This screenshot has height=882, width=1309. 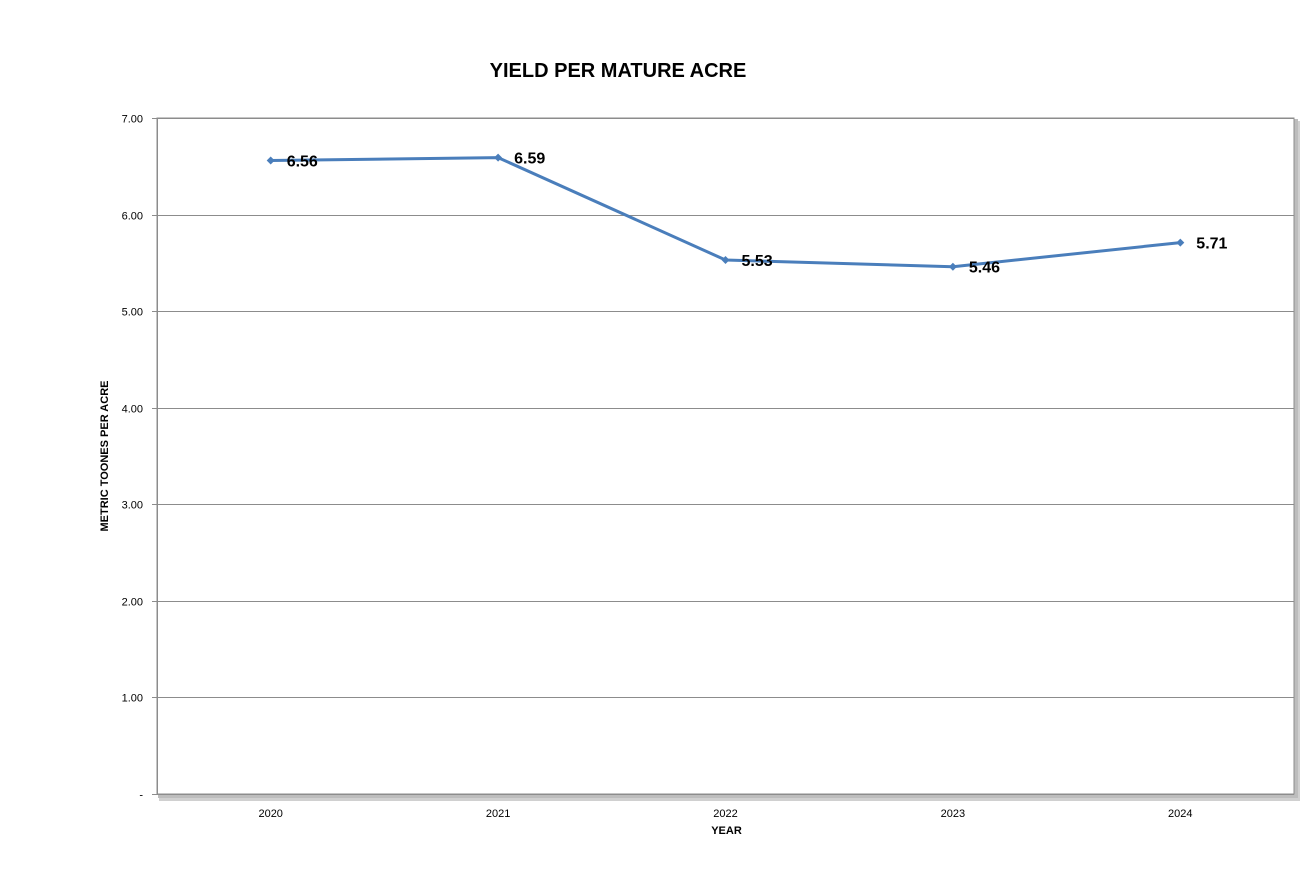 What do you see at coordinates (132, 506) in the screenshot?
I see `y-tick-label: 3.00` at bounding box center [132, 506].